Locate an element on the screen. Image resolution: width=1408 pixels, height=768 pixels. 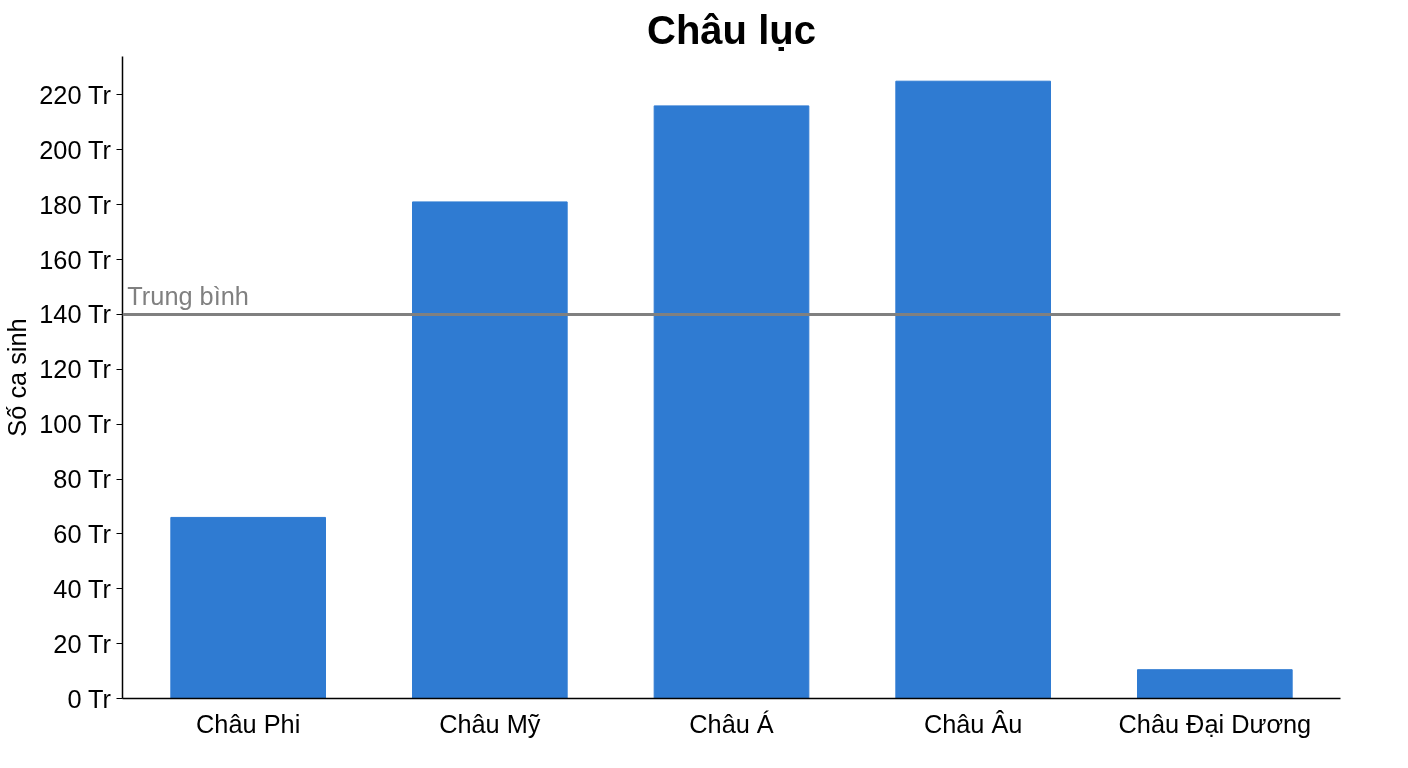
y-tick-label: 100 Tr is located at coordinates (75, 424).